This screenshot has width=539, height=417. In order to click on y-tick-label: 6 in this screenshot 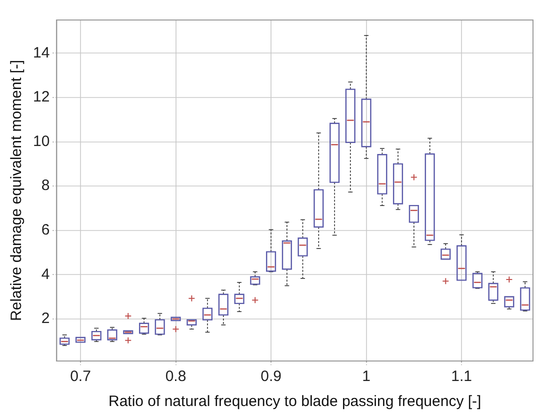, I will do `click(45, 230)`.